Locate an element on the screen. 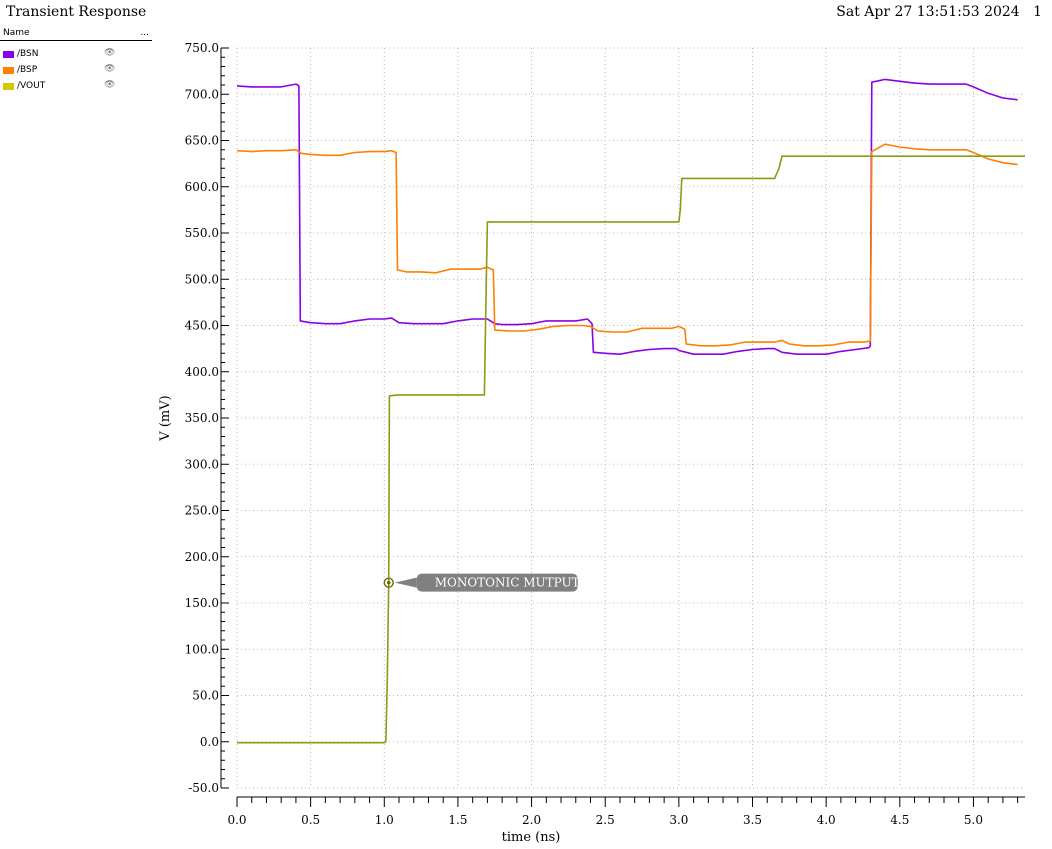  x-tick-label: 0.0 is located at coordinates (236, 820).